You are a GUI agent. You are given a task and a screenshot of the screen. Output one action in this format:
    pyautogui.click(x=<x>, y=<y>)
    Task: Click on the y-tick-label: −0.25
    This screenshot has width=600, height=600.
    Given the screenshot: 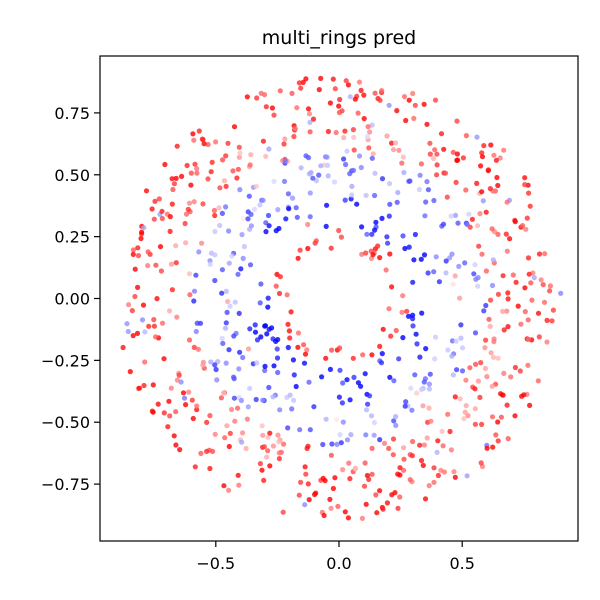 What is the action you would take?
    pyautogui.click(x=65, y=360)
    